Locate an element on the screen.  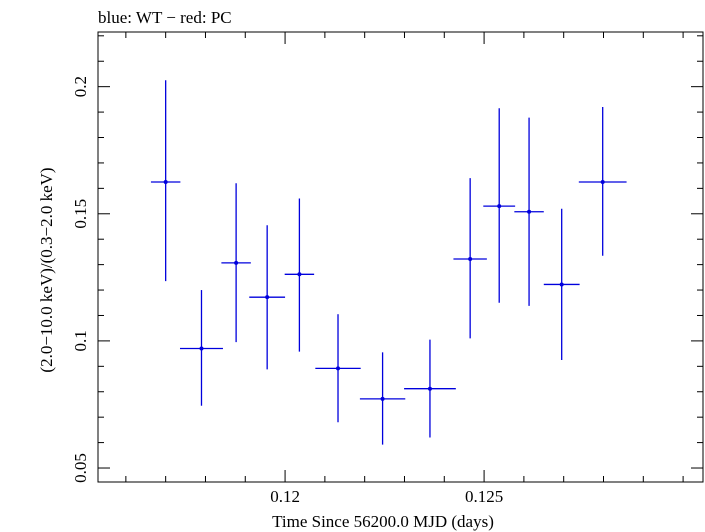
y-tick-label: 0.05 is located at coordinates (80, 468).